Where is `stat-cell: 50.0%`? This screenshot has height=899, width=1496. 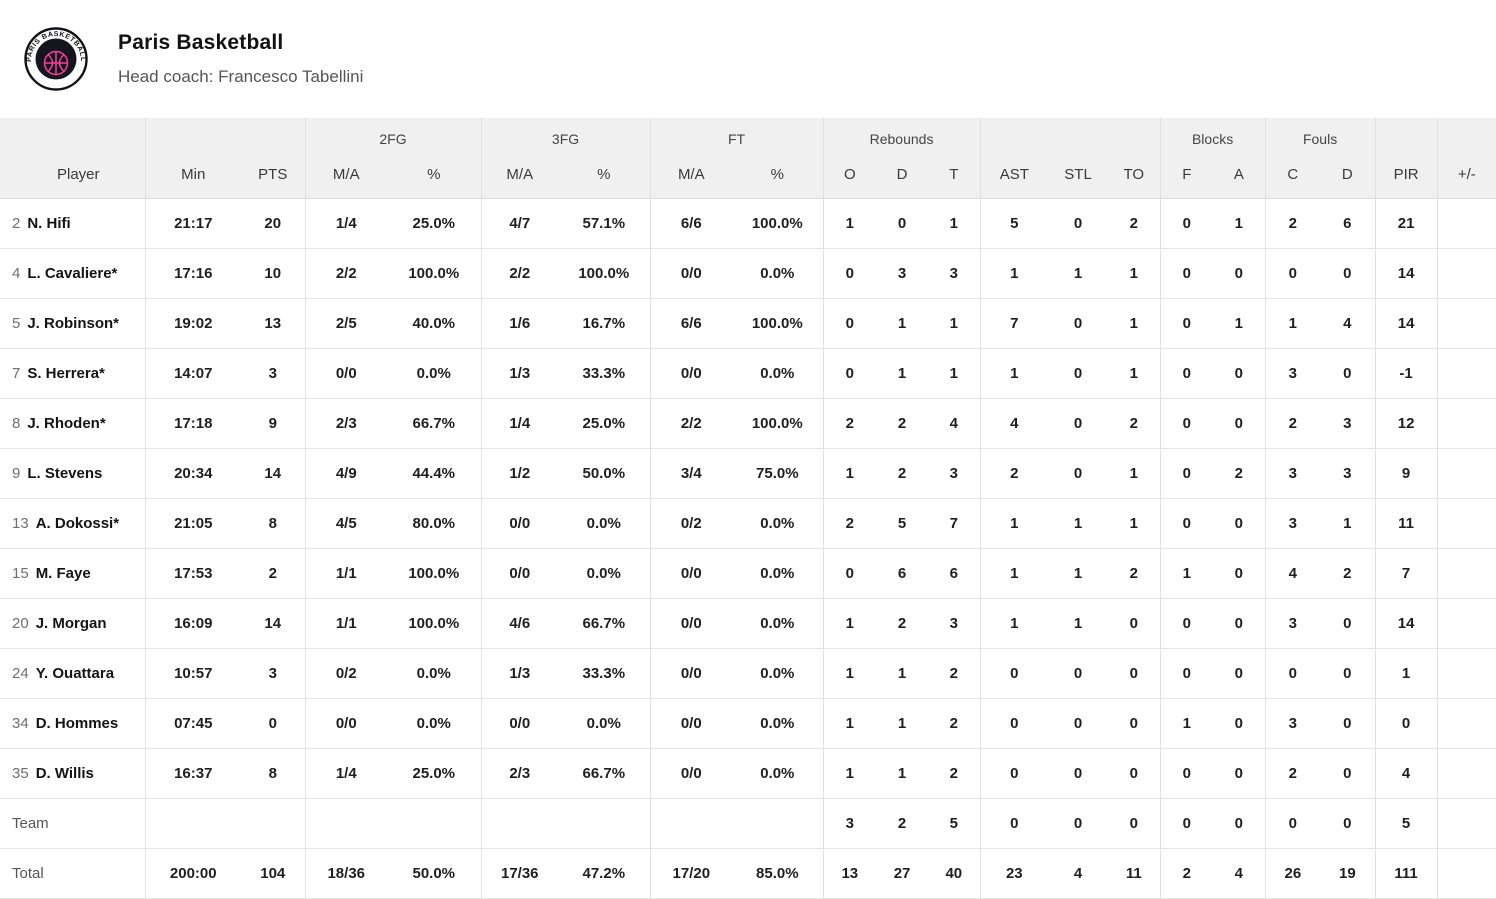
stat-cell: 50.0% is located at coordinates (604, 472).